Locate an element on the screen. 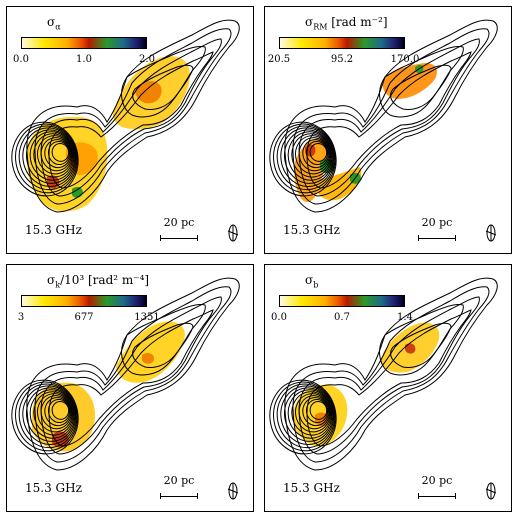 The width and height of the screenshot is (520, 520). colorbar-tick-label: 170.0 is located at coordinates (405, 59).